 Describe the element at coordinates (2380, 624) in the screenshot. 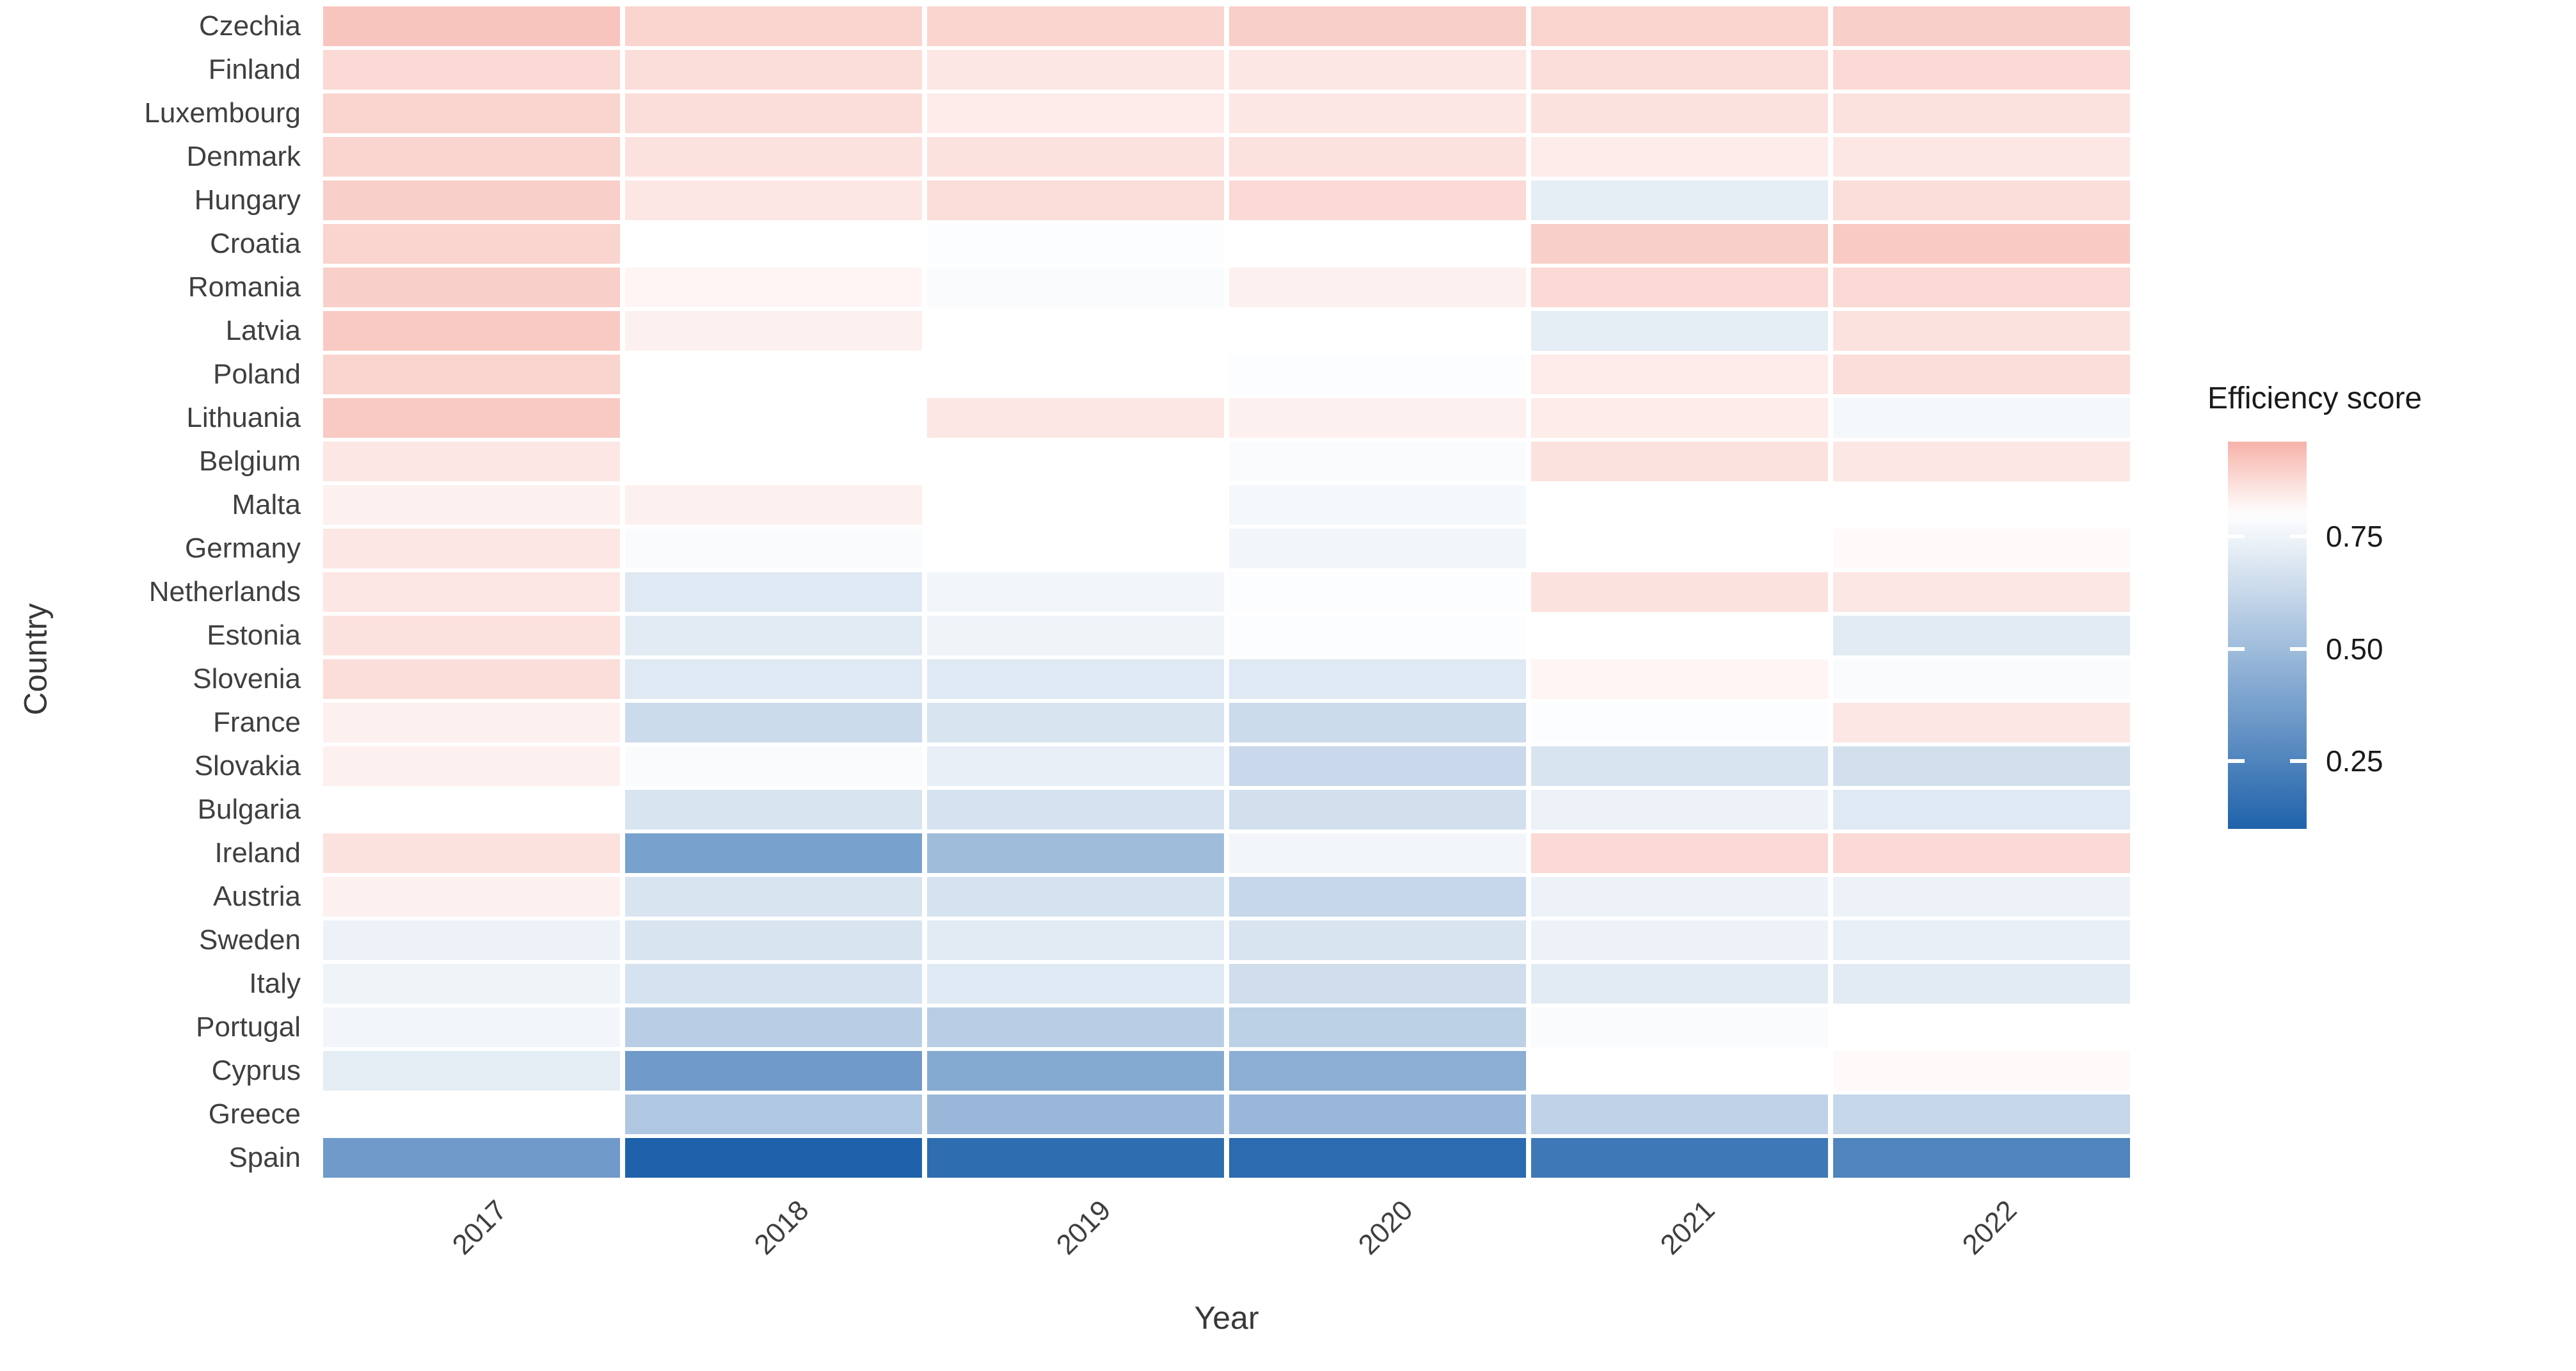

I see `legend: Efficiency score 0.75 0.50 0.25` at that location.